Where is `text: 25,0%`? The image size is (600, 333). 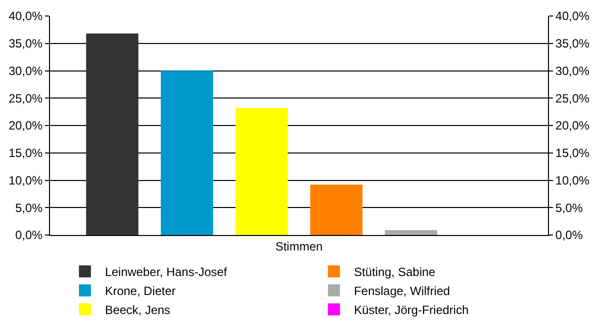
text: 25,0% is located at coordinates (572, 98).